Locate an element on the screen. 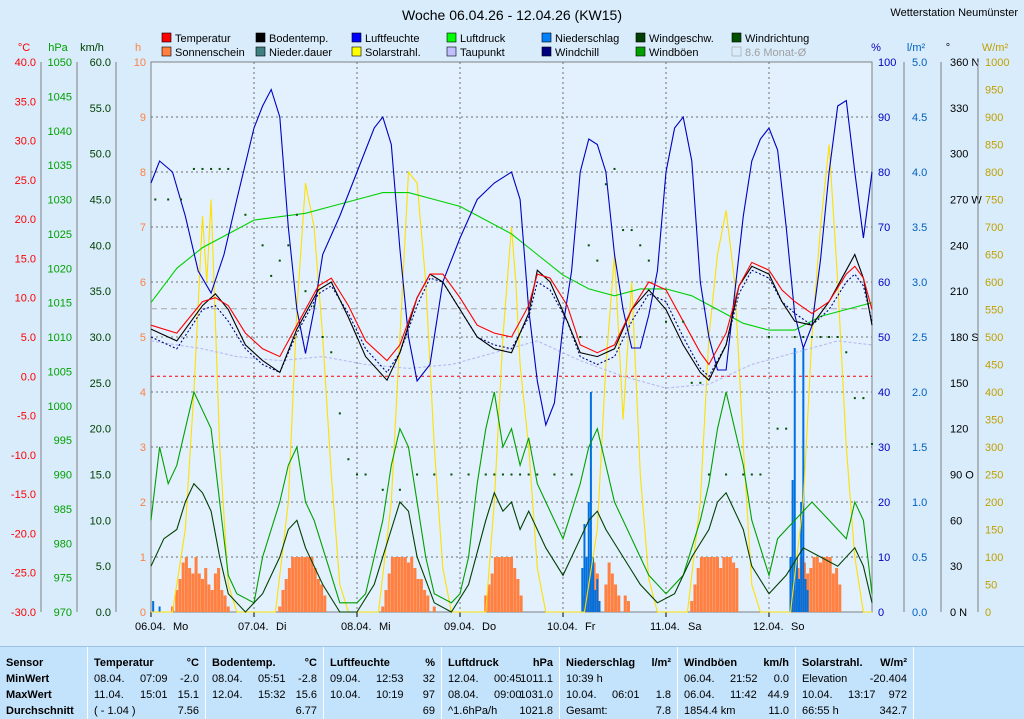 The height and width of the screenshot is (719, 1024). sun-tick-label: 7 is located at coordinates (143, 228).